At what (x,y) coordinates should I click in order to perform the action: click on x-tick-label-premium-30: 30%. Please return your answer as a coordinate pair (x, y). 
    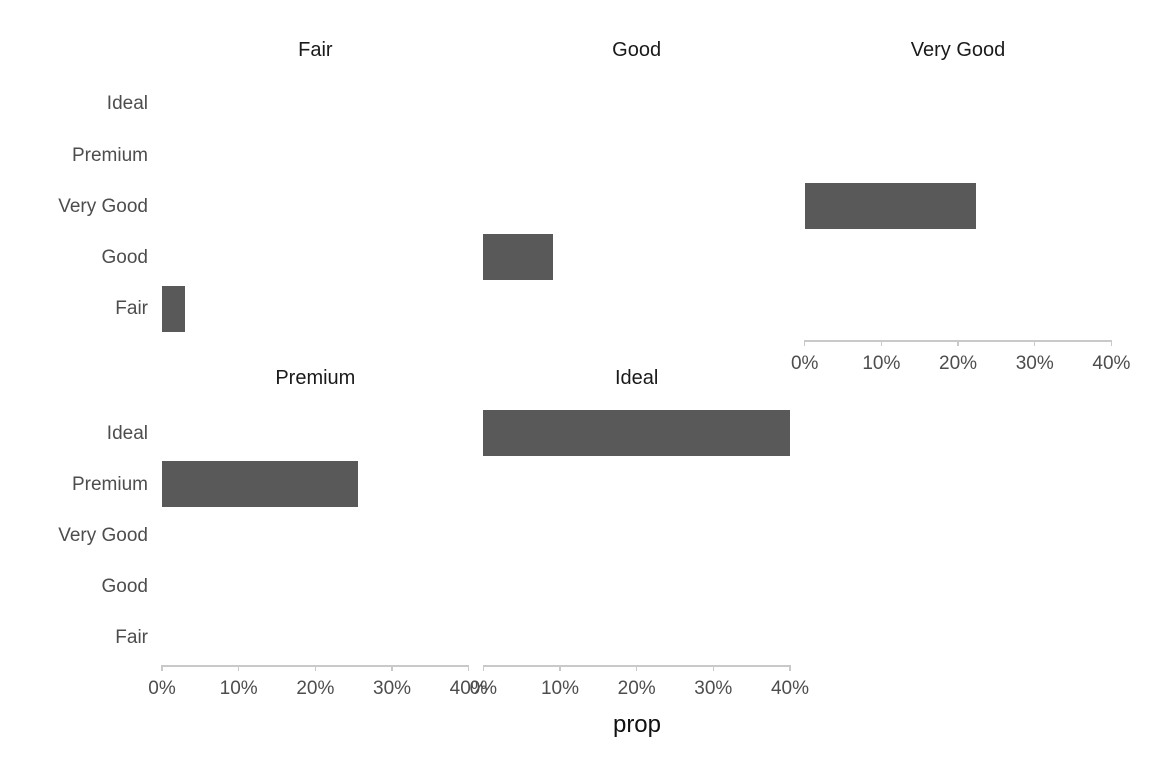
    Looking at the image, I should click on (392, 688).